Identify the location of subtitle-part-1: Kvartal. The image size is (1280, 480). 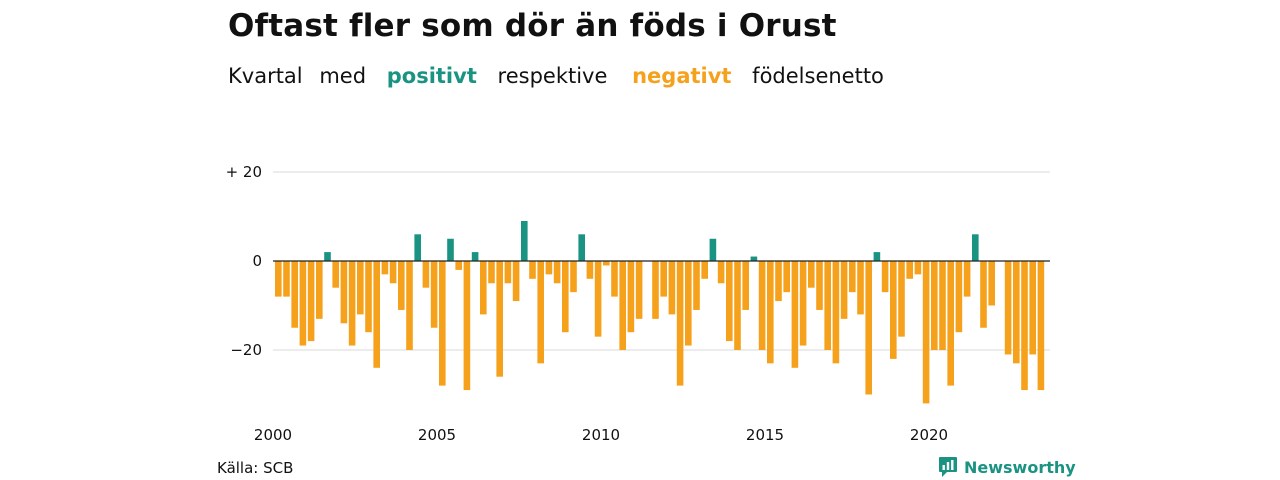
(265, 76).